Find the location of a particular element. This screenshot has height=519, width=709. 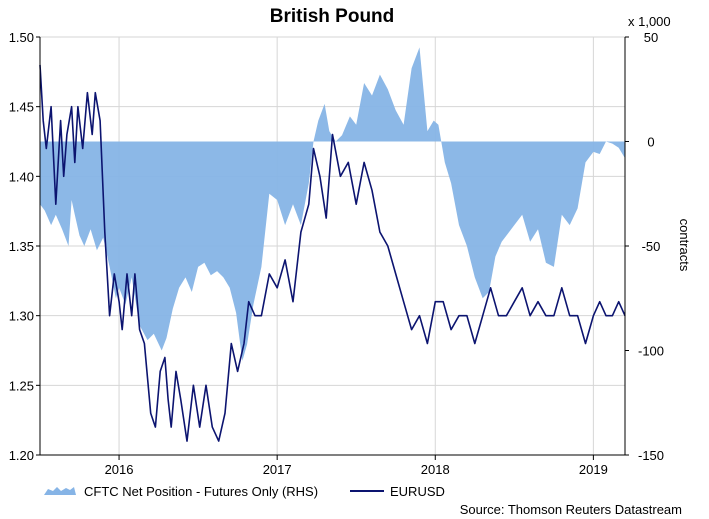

right-axis-unit-label: x 1,000 is located at coordinates (649, 21).